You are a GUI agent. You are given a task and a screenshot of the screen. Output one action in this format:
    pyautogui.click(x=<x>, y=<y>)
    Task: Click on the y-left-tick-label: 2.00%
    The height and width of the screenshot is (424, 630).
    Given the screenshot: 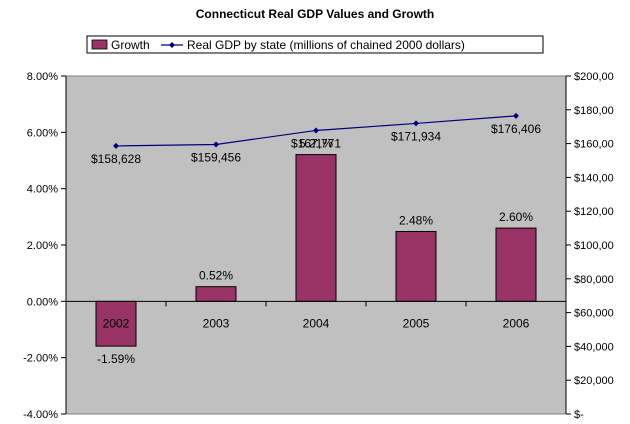 What is the action you would take?
    pyautogui.click(x=42, y=246)
    